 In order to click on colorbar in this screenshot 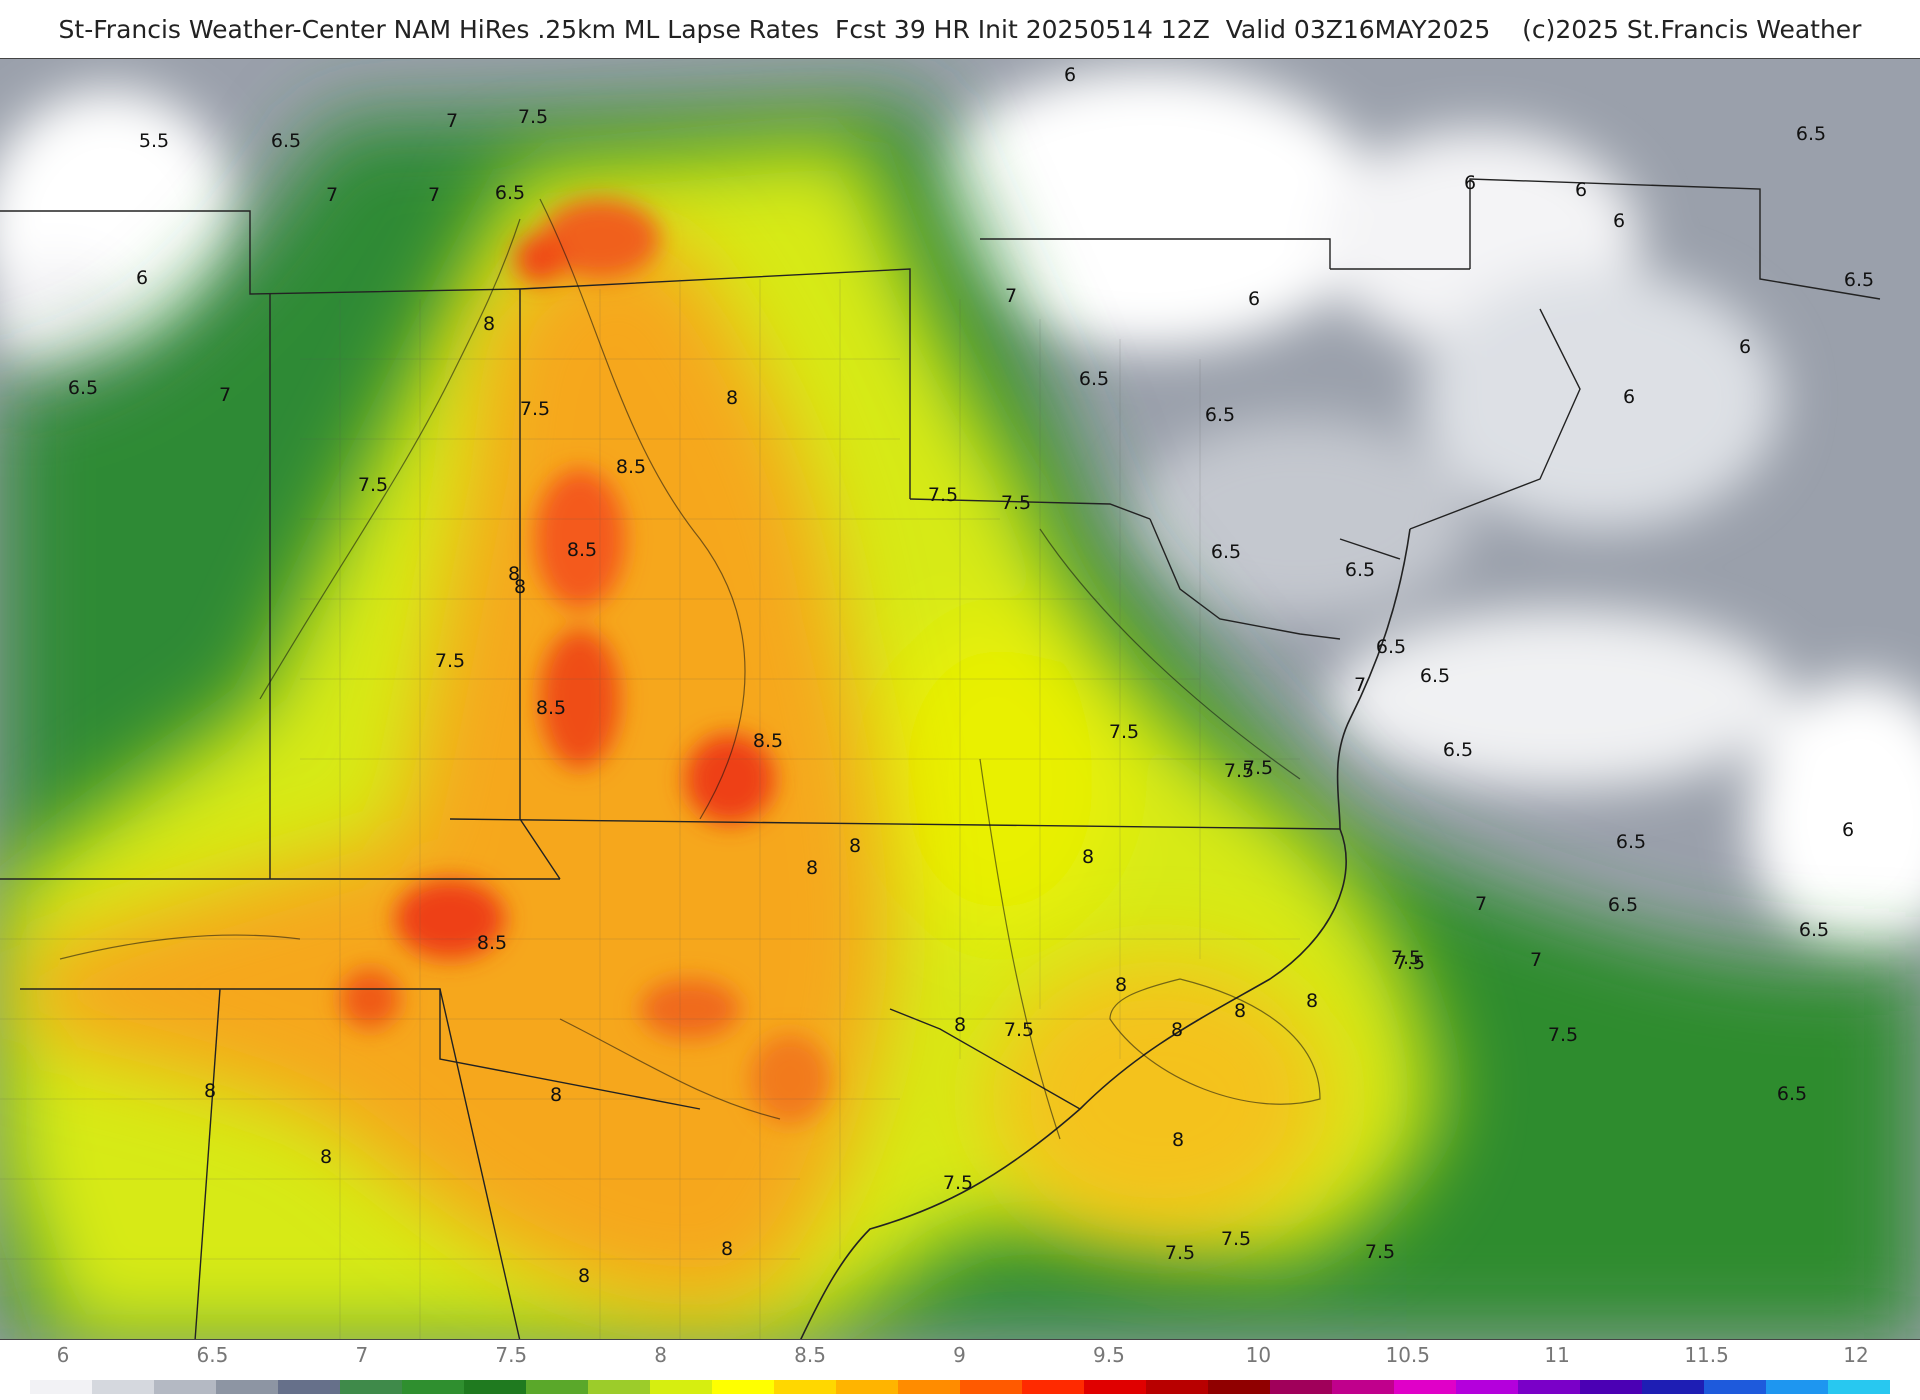, I will do `click(960, 1387)`.